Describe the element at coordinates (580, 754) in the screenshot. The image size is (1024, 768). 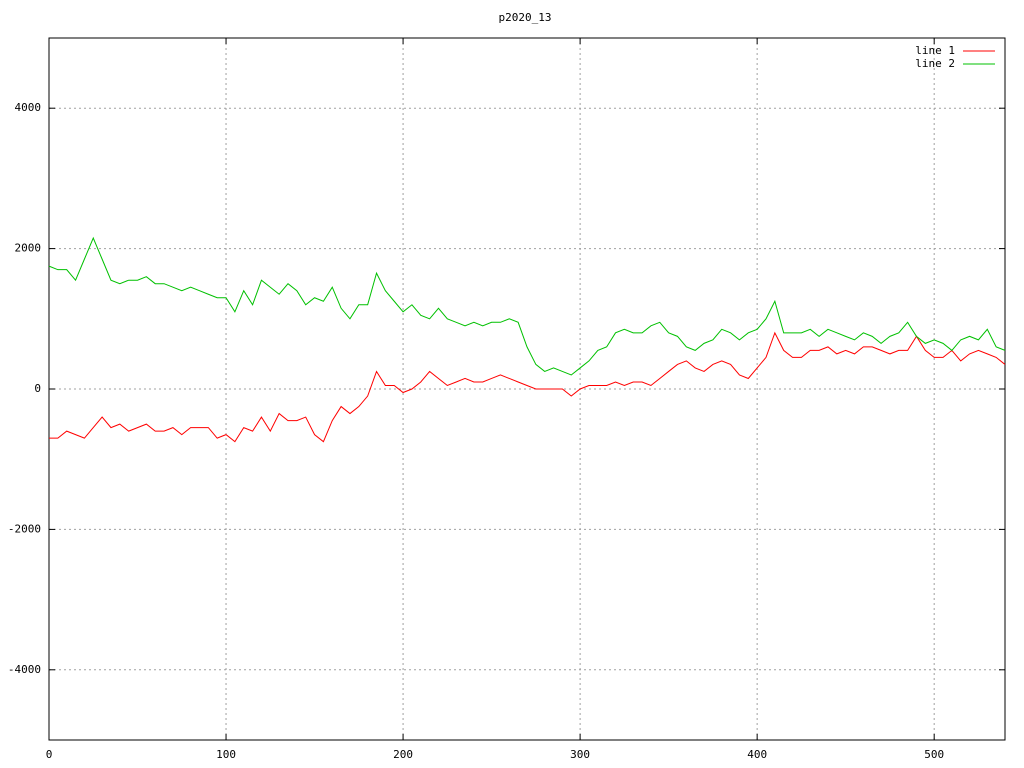
I see `x-tick-label: 300` at that location.